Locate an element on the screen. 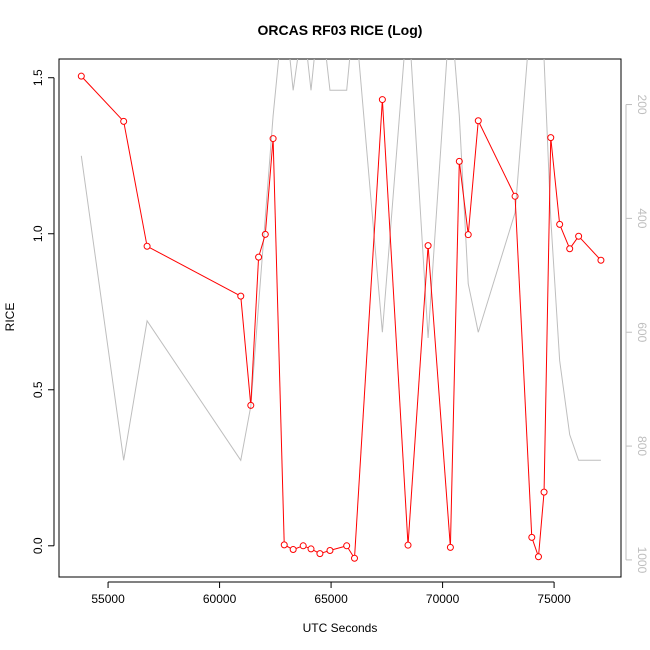 This screenshot has height=650, width=650. right-tick-label: 600 is located at coordinates (642, 332).